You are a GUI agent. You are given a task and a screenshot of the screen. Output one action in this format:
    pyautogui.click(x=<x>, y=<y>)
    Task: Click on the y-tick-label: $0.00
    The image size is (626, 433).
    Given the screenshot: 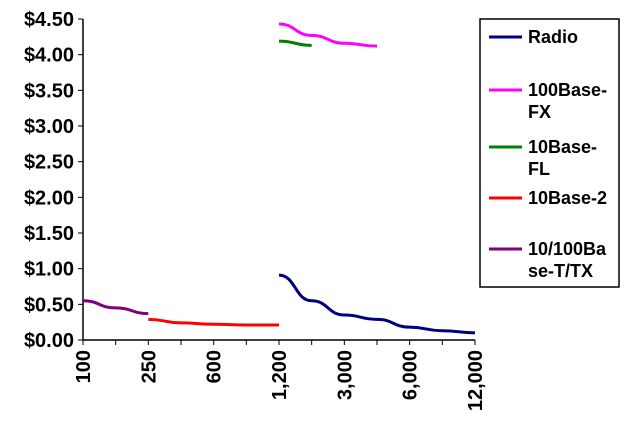 What is the action you would take?
    pyautogui.click(x=49, y=341)
    